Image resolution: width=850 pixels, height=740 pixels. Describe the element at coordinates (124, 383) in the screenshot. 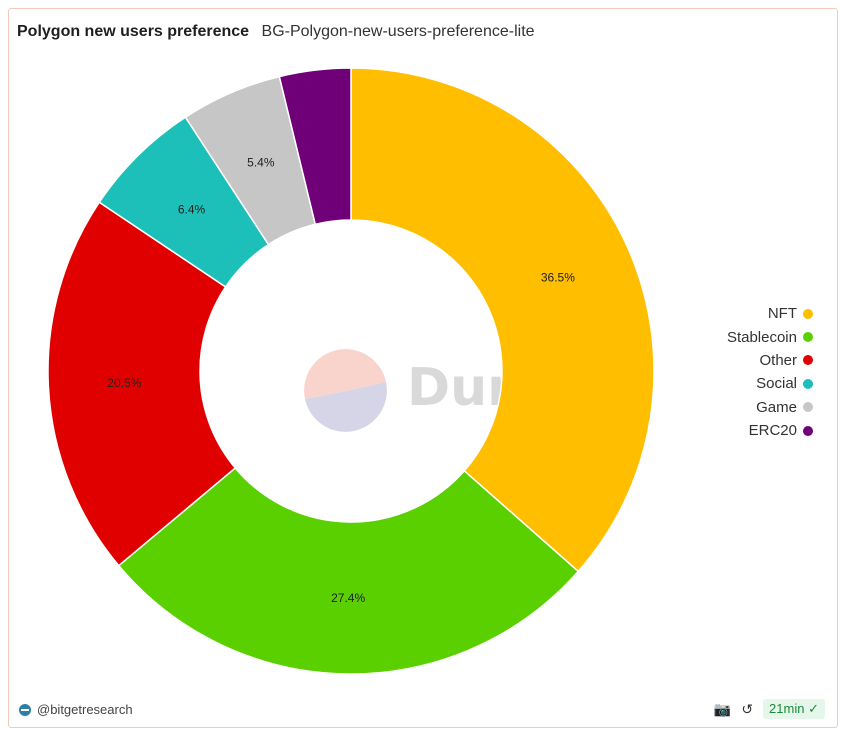

I see `slice-label-other: 20.5%` at that location.